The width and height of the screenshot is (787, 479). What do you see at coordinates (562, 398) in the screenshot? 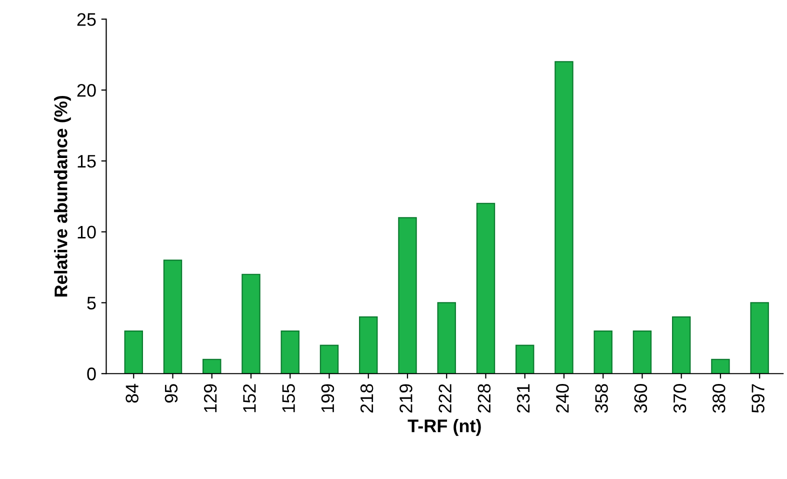
I see `x-tick-label: 240` at bounding box center [562, 398].